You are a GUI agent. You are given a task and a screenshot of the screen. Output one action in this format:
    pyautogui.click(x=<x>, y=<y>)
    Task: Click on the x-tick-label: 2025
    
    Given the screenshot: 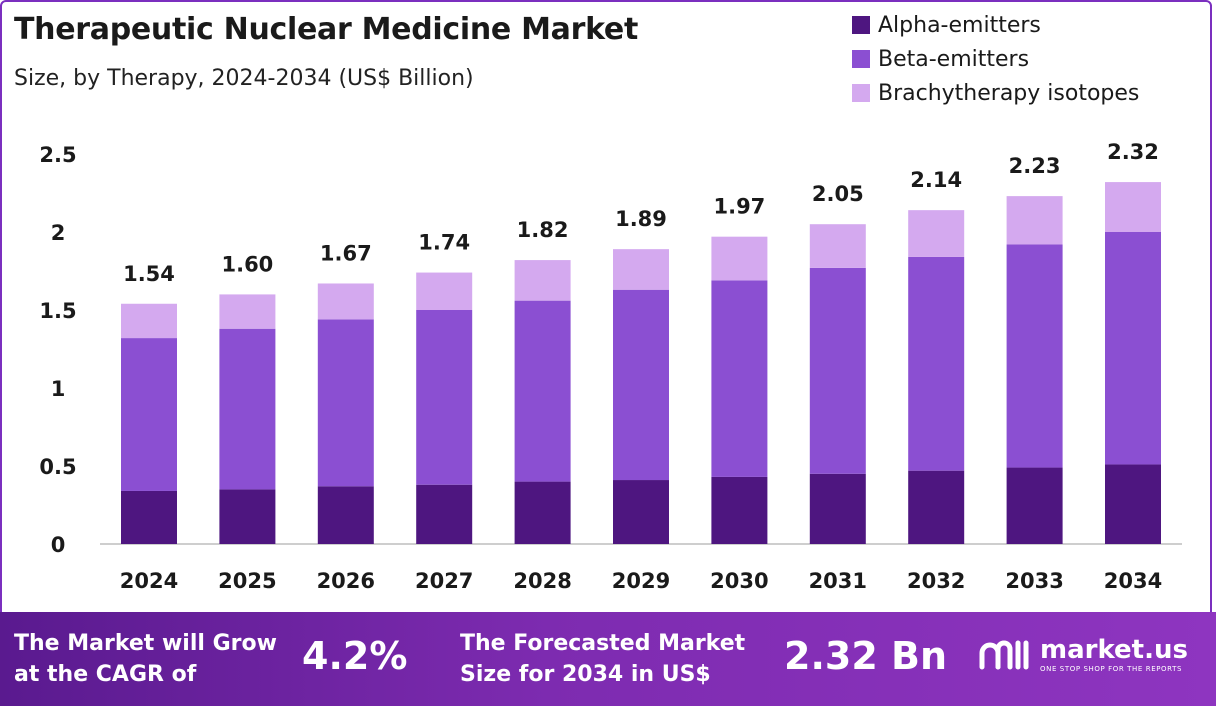 What is the action you would take?
    pyautogui.click(x=247, y=581)
    